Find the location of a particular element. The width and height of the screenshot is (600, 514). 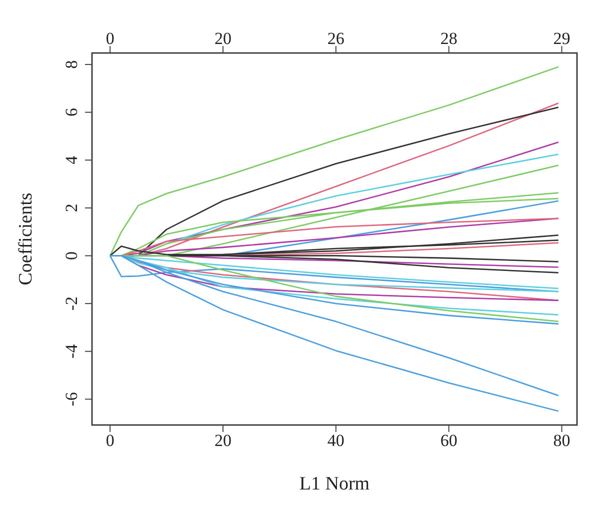

x-tick-label: 20 is located at coordinates (223, 440).